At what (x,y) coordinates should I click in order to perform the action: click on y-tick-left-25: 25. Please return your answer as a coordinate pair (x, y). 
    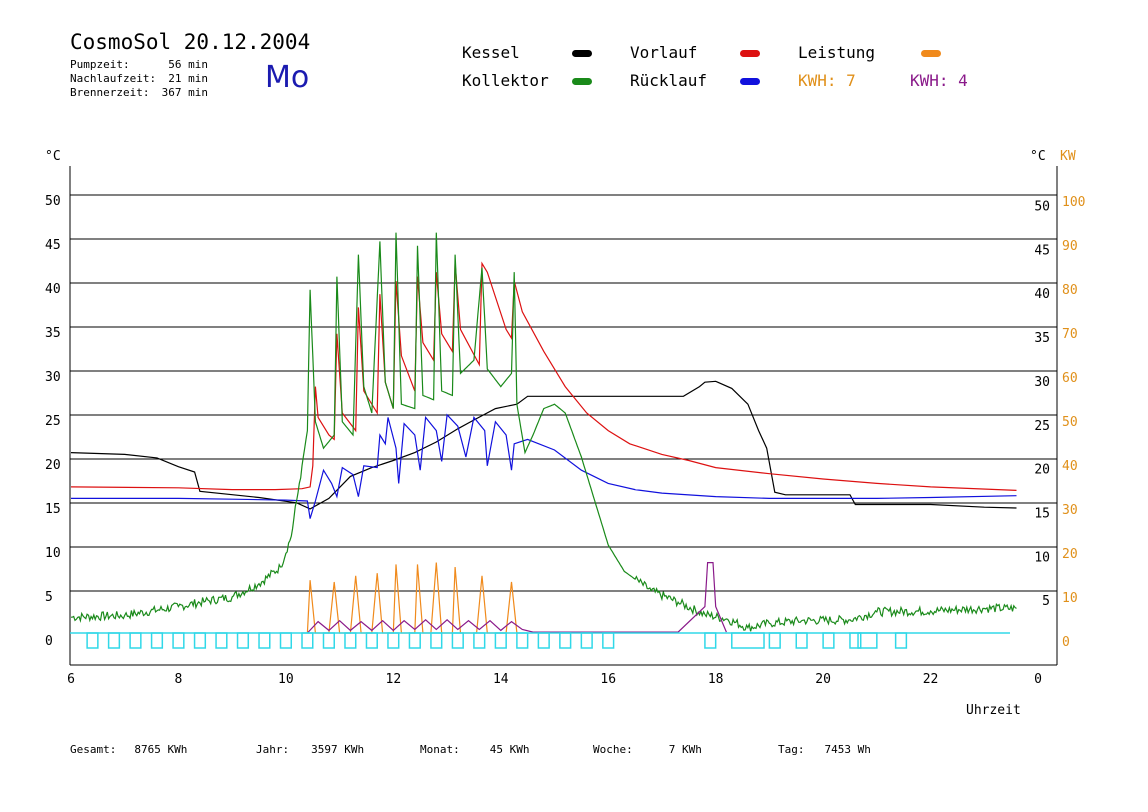
    Looking at the image, I should click on (53, 421).